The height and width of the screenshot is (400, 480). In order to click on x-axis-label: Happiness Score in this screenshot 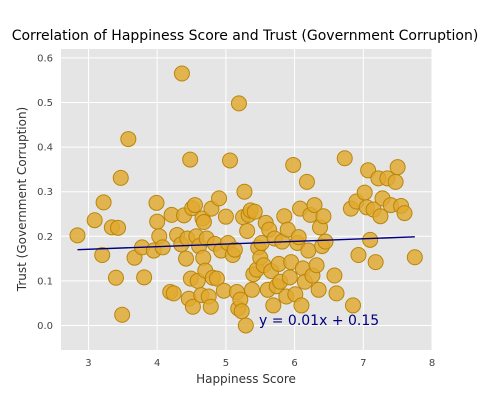, I will do `click(246, 379)`.